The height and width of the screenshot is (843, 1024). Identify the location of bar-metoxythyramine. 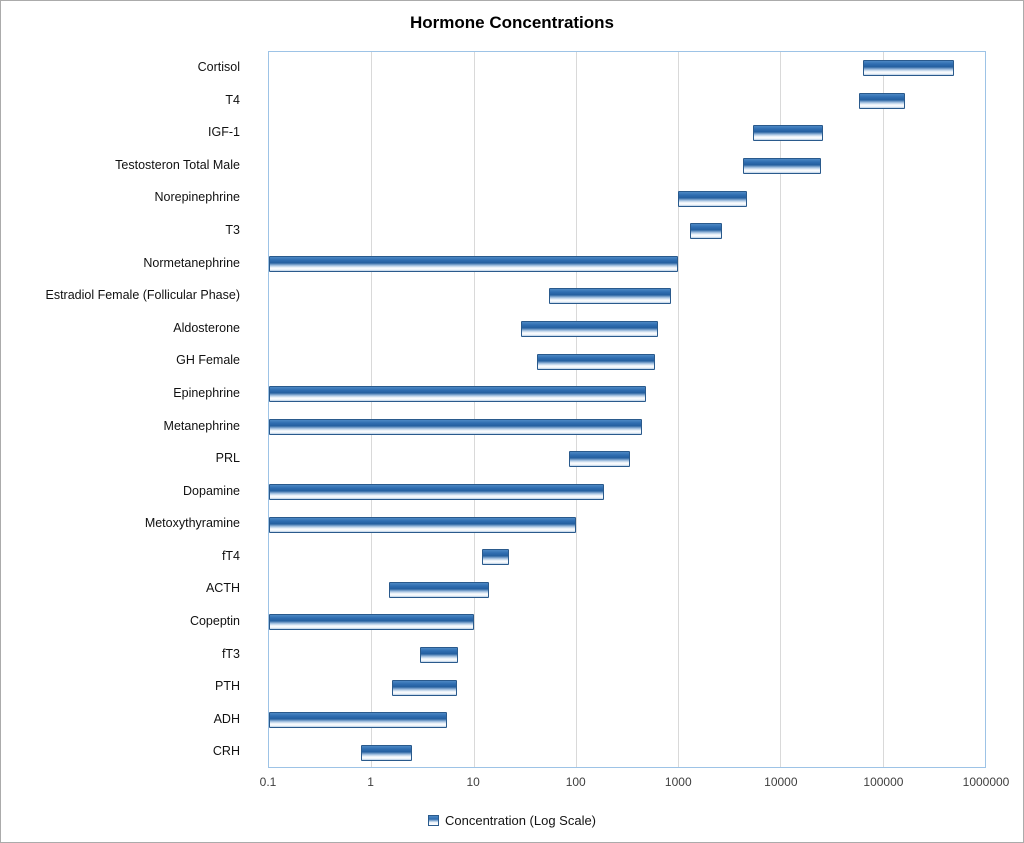
(422, 524).